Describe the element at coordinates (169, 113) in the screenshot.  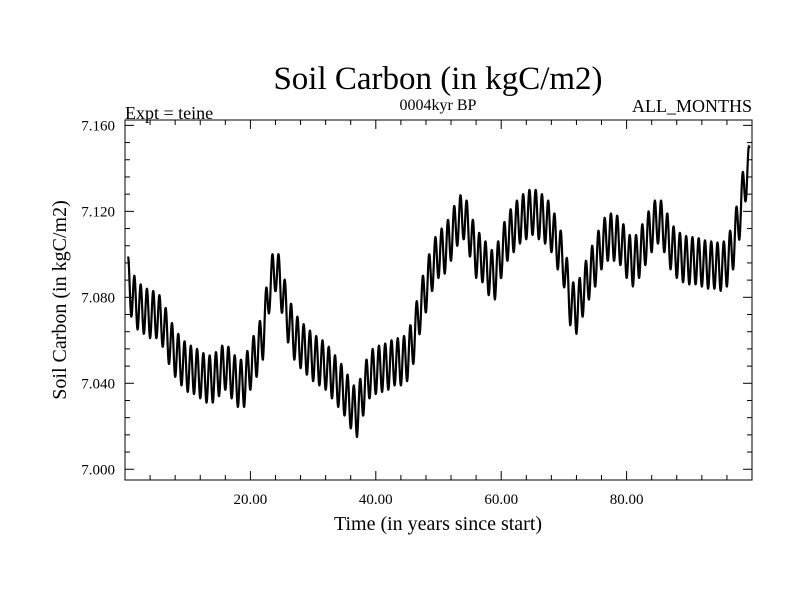
I see `experiment-label: Expt = teine` at that location.